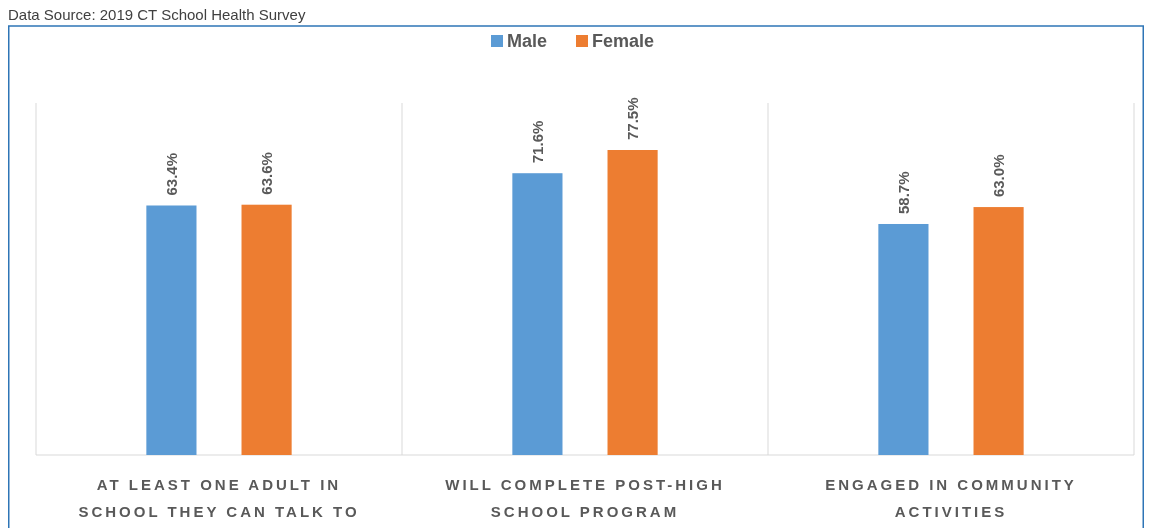  What do you see at coordinates (951, 498) in the screenshot?
I see `x-tick-label: ENGAGED IN COMMUNITY ACTIVITIES` at bounding box center [951, 498].